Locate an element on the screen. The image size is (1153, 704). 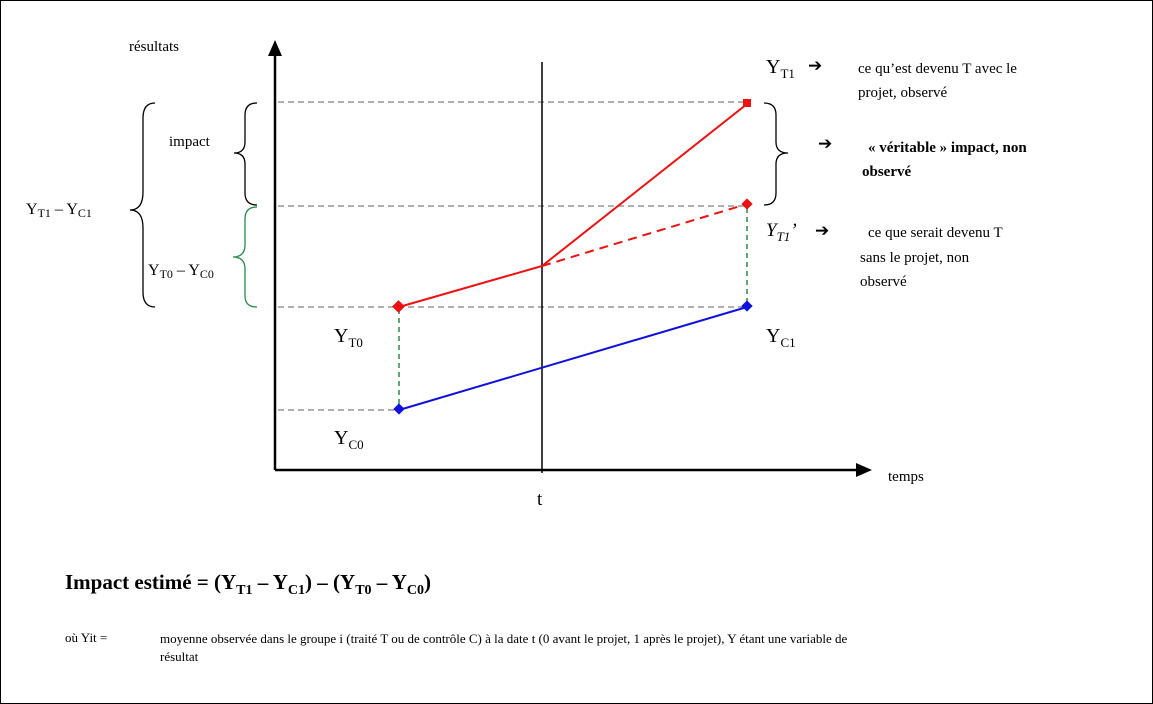
marker-yc0 is located at coordinates (399, 409).